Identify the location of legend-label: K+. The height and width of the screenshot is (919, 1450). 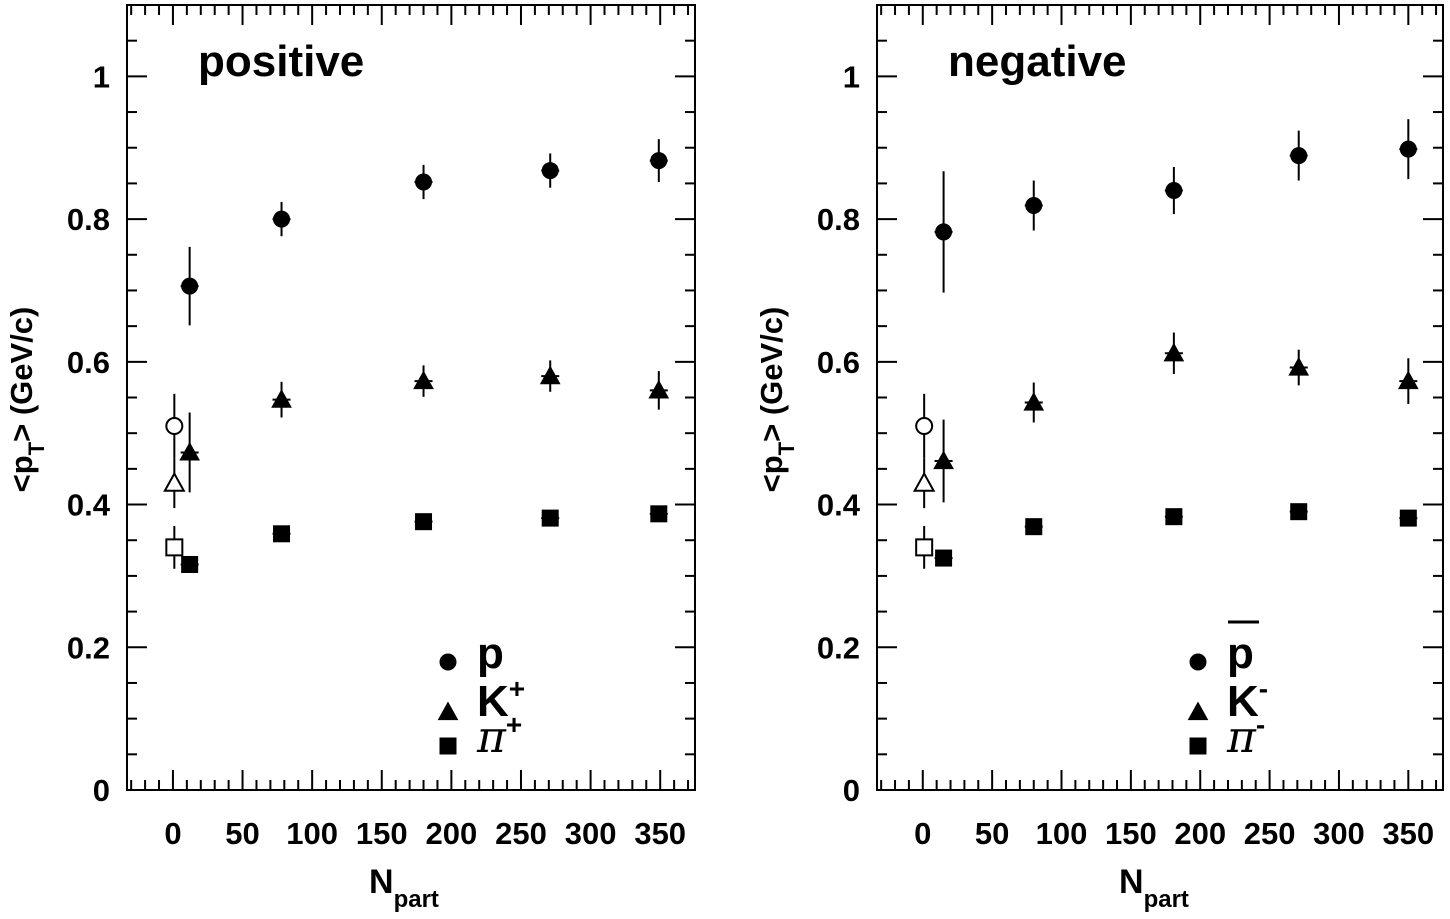
(501, 699).